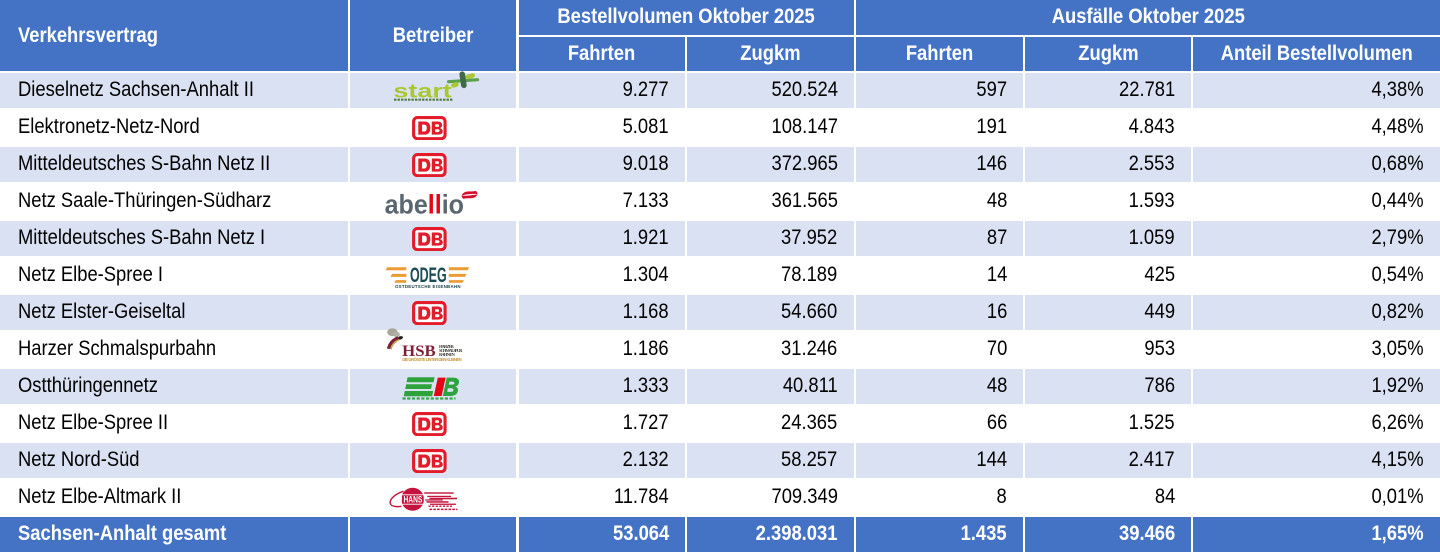  What do you see at coordinates (419, 351) in the screenshot?
I see `svg-text: HSB` at bounding box center [419, 351].